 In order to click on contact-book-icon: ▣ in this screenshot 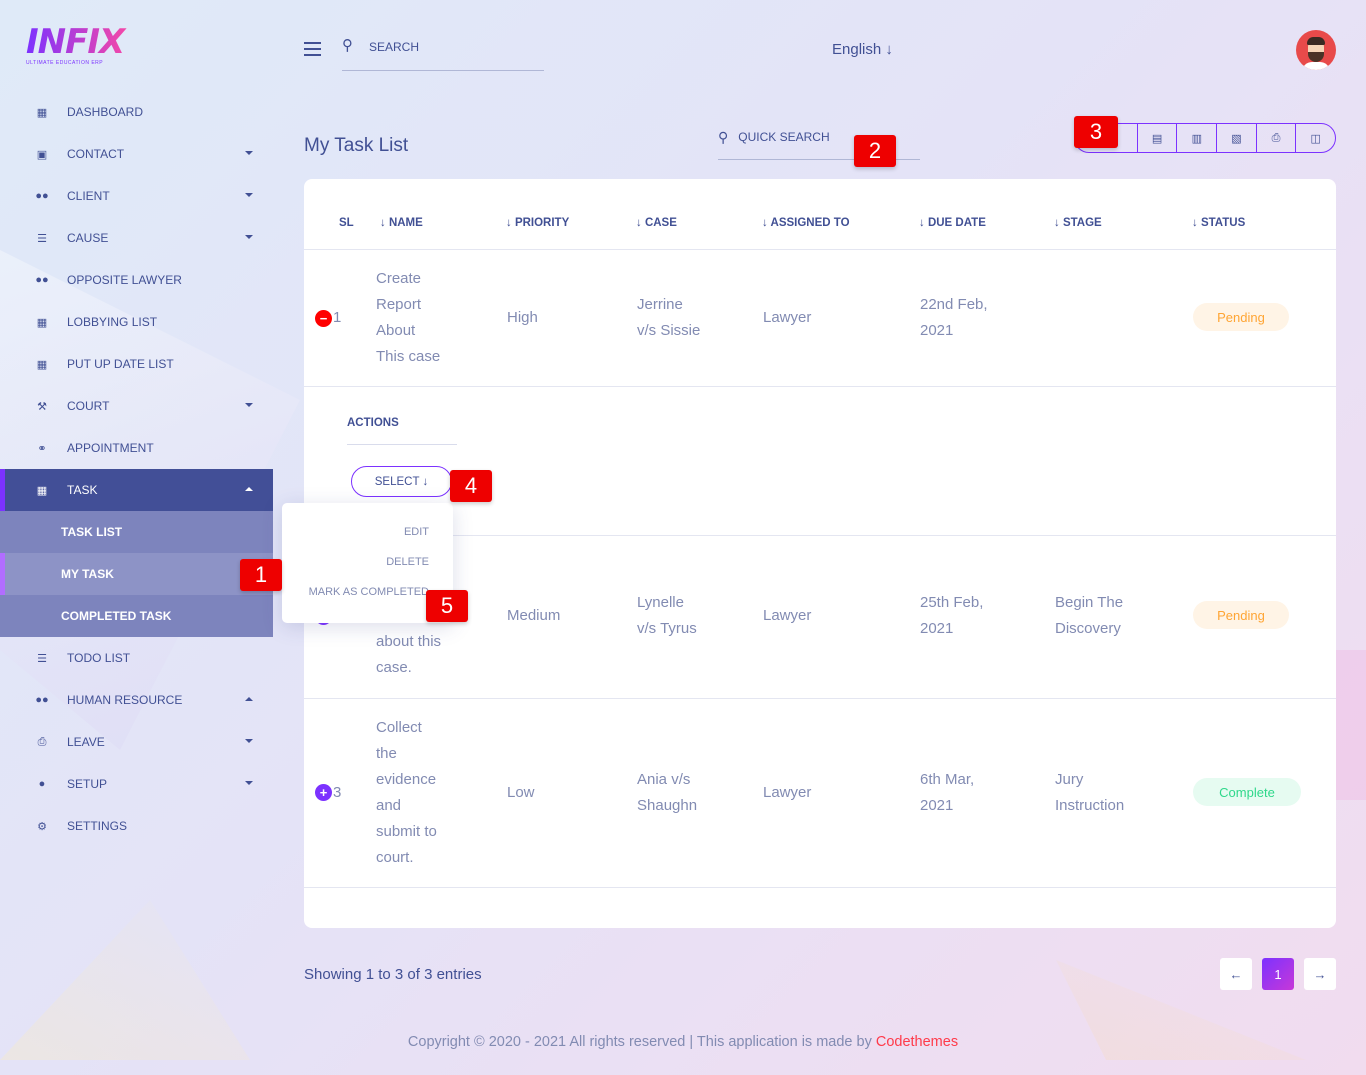, I will do `click(42, 154)`.